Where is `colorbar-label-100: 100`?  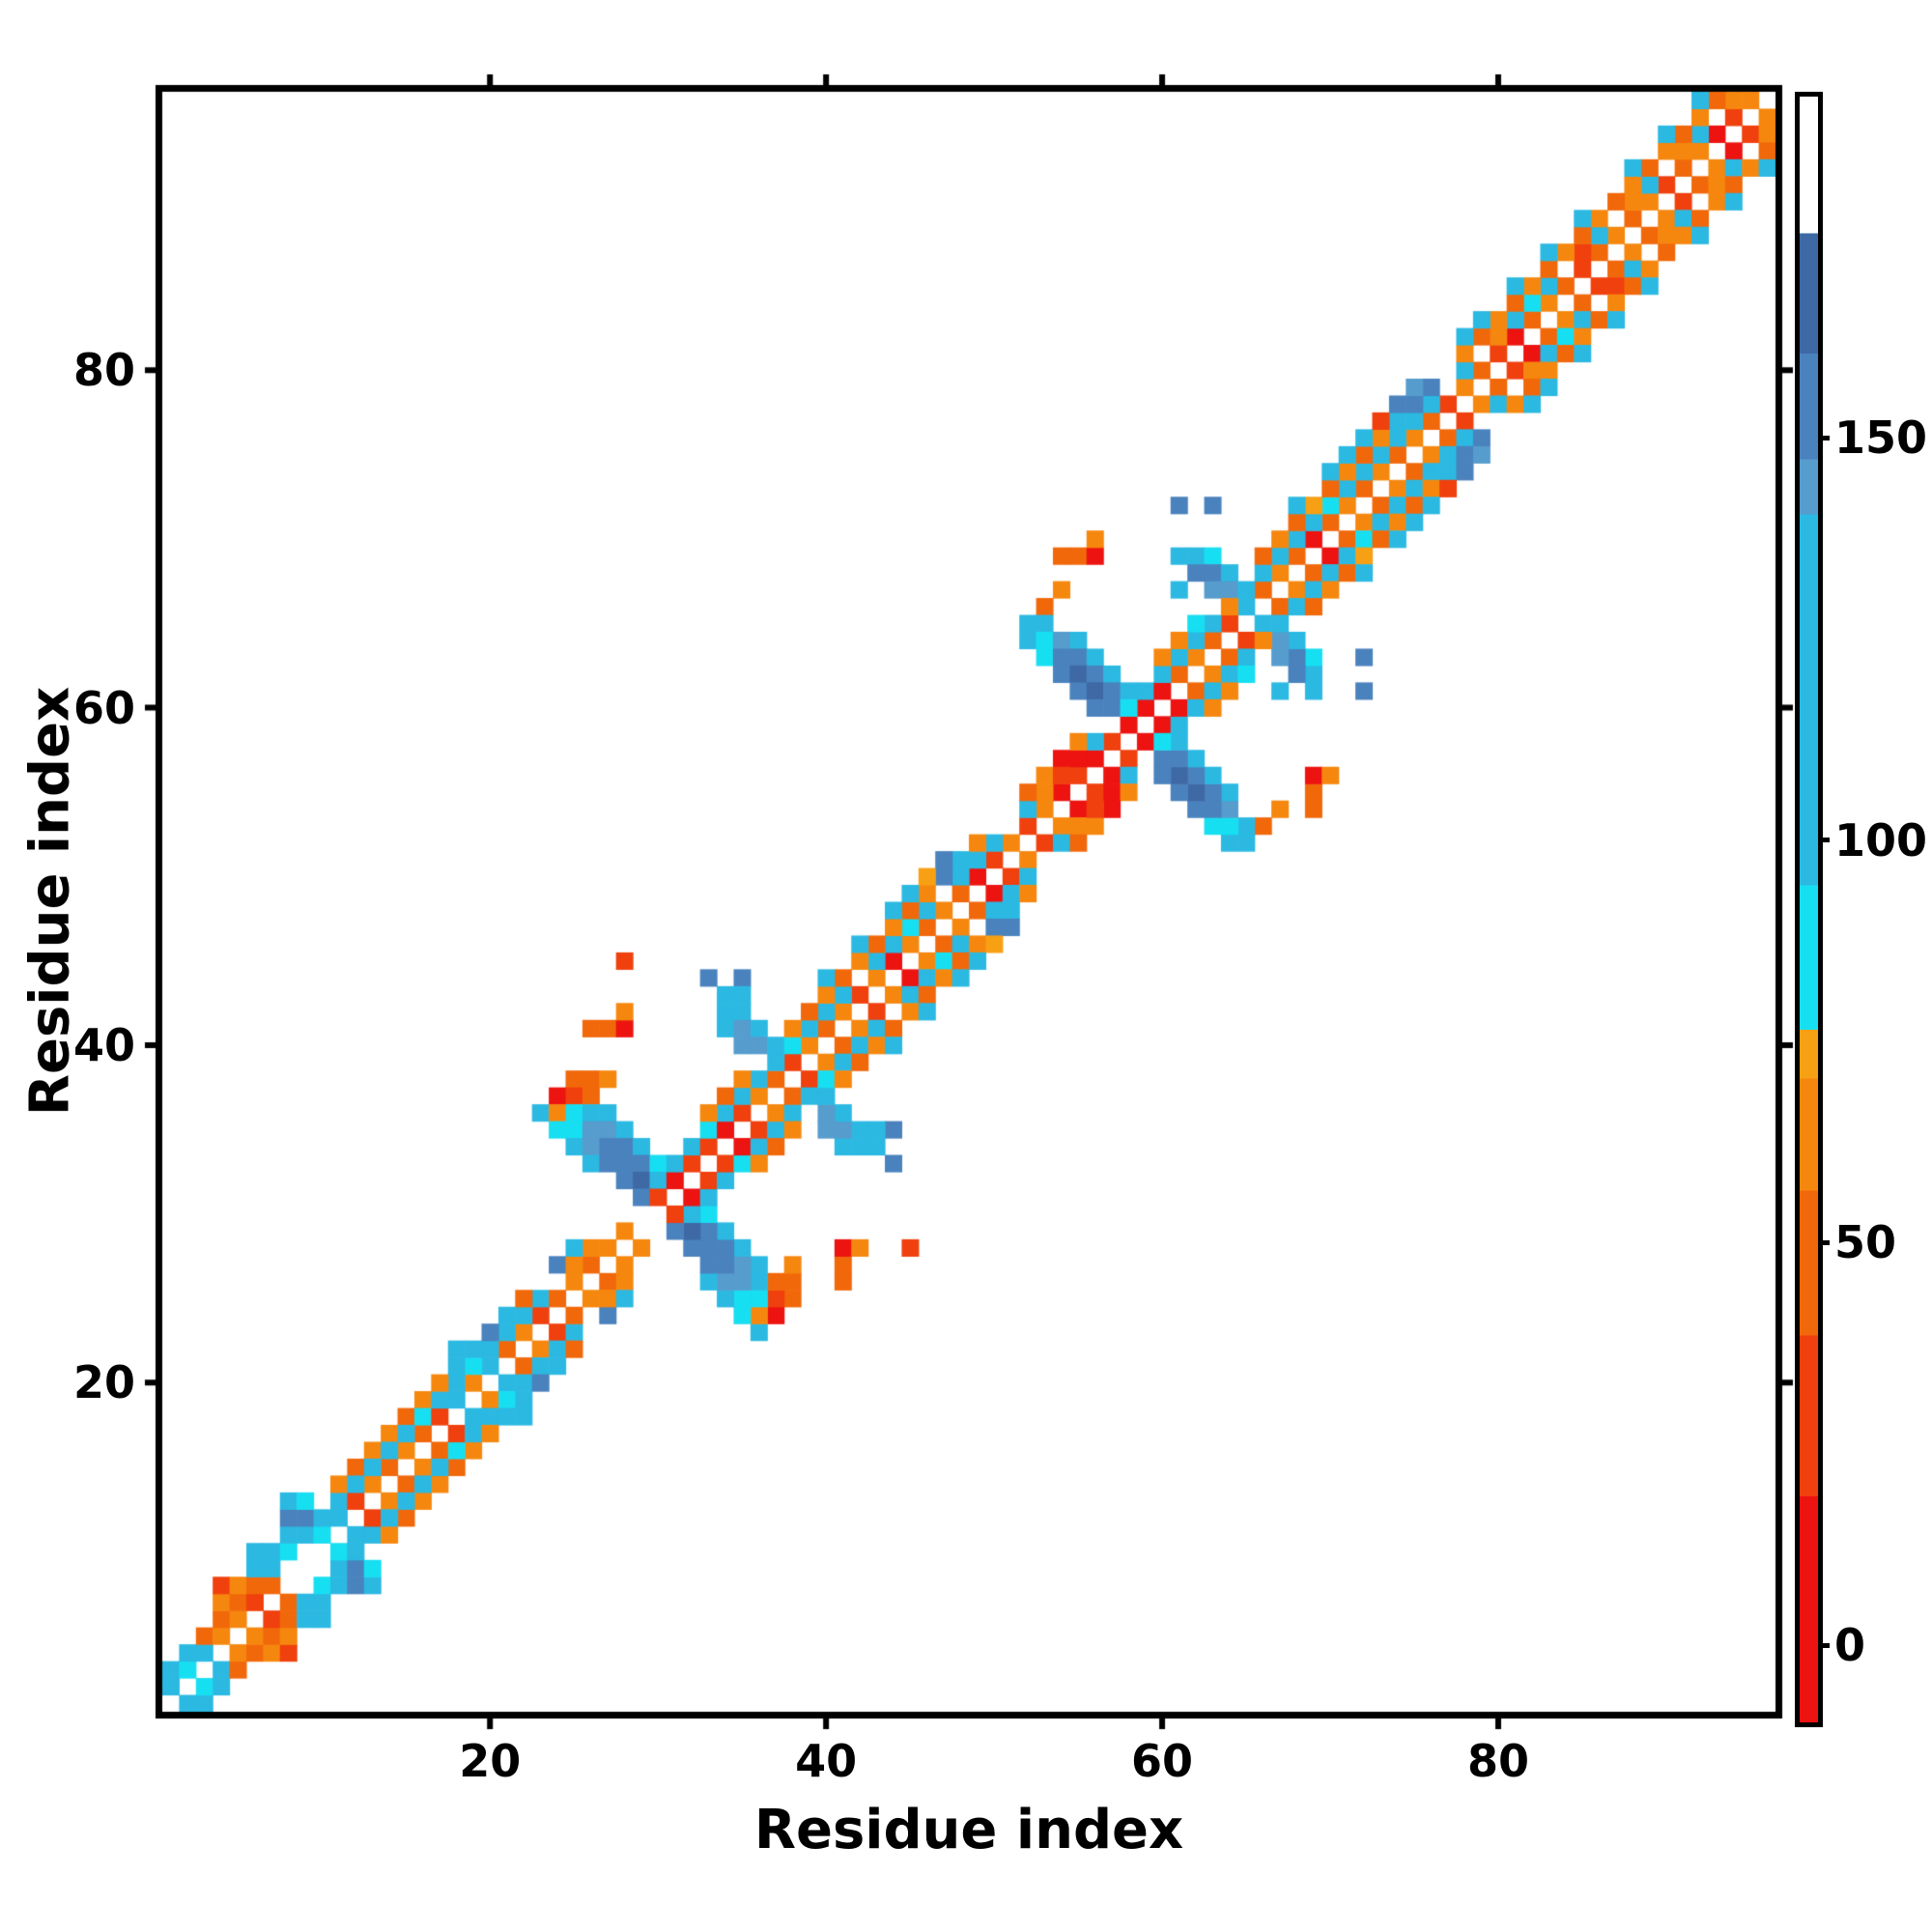
colorbar-label-100: 100 is located at coordinates (1881, 840).